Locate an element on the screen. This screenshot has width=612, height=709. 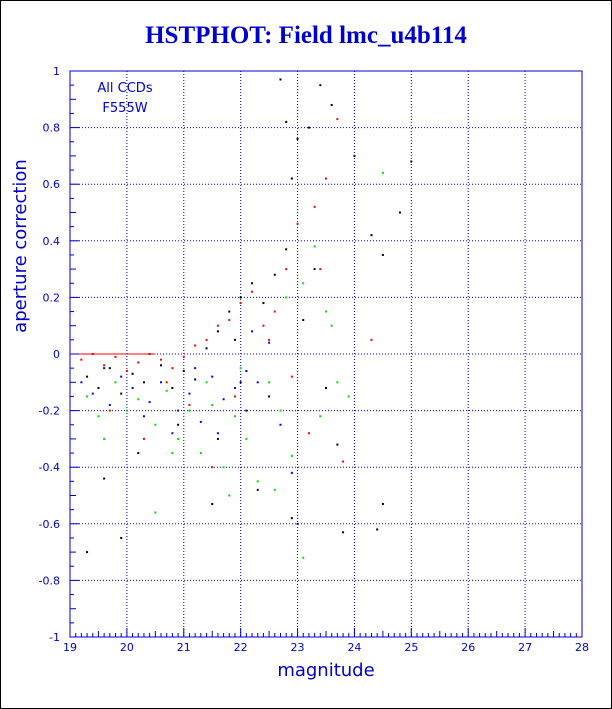
x-tick-label: 25 is located at coordinates (411, 647).